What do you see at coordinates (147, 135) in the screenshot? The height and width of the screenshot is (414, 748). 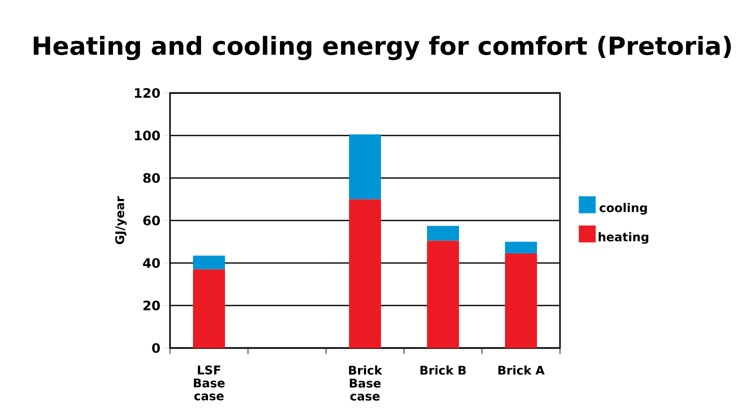 I see `y-tick-label: 100` at bounding box center [147, 135].